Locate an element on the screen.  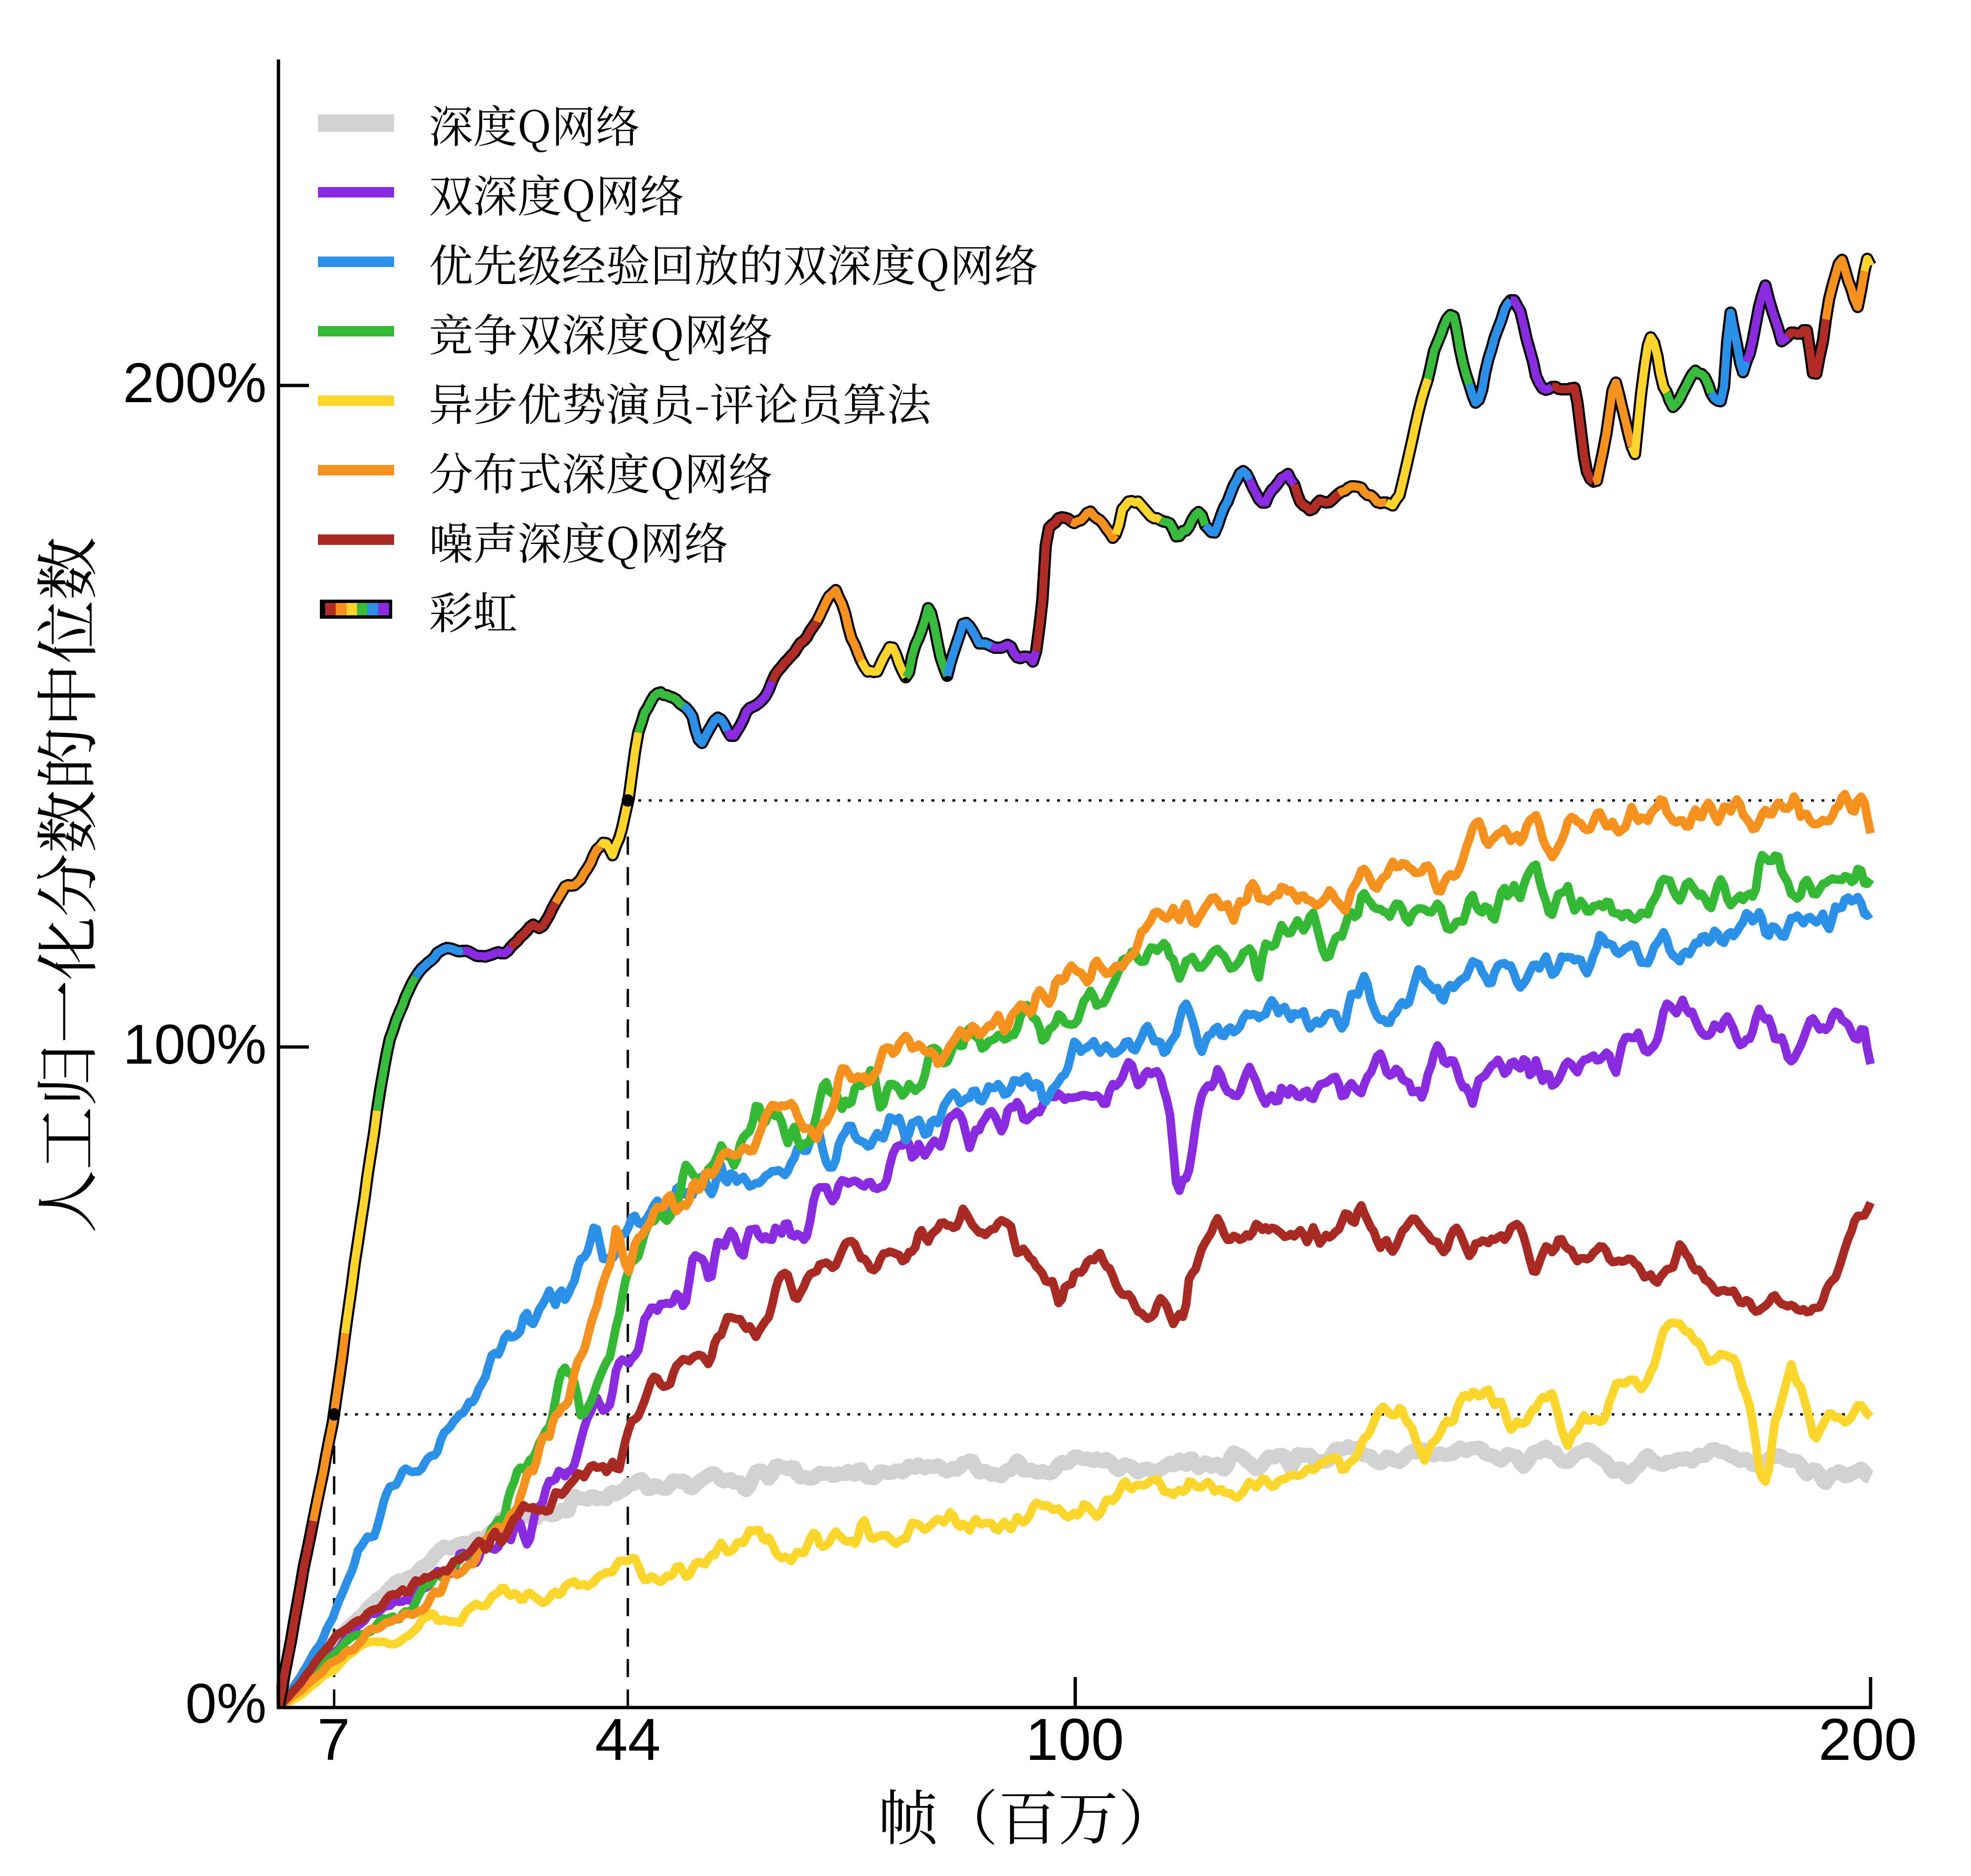
svg-text: 7 is located at coordinates (333, 1740).